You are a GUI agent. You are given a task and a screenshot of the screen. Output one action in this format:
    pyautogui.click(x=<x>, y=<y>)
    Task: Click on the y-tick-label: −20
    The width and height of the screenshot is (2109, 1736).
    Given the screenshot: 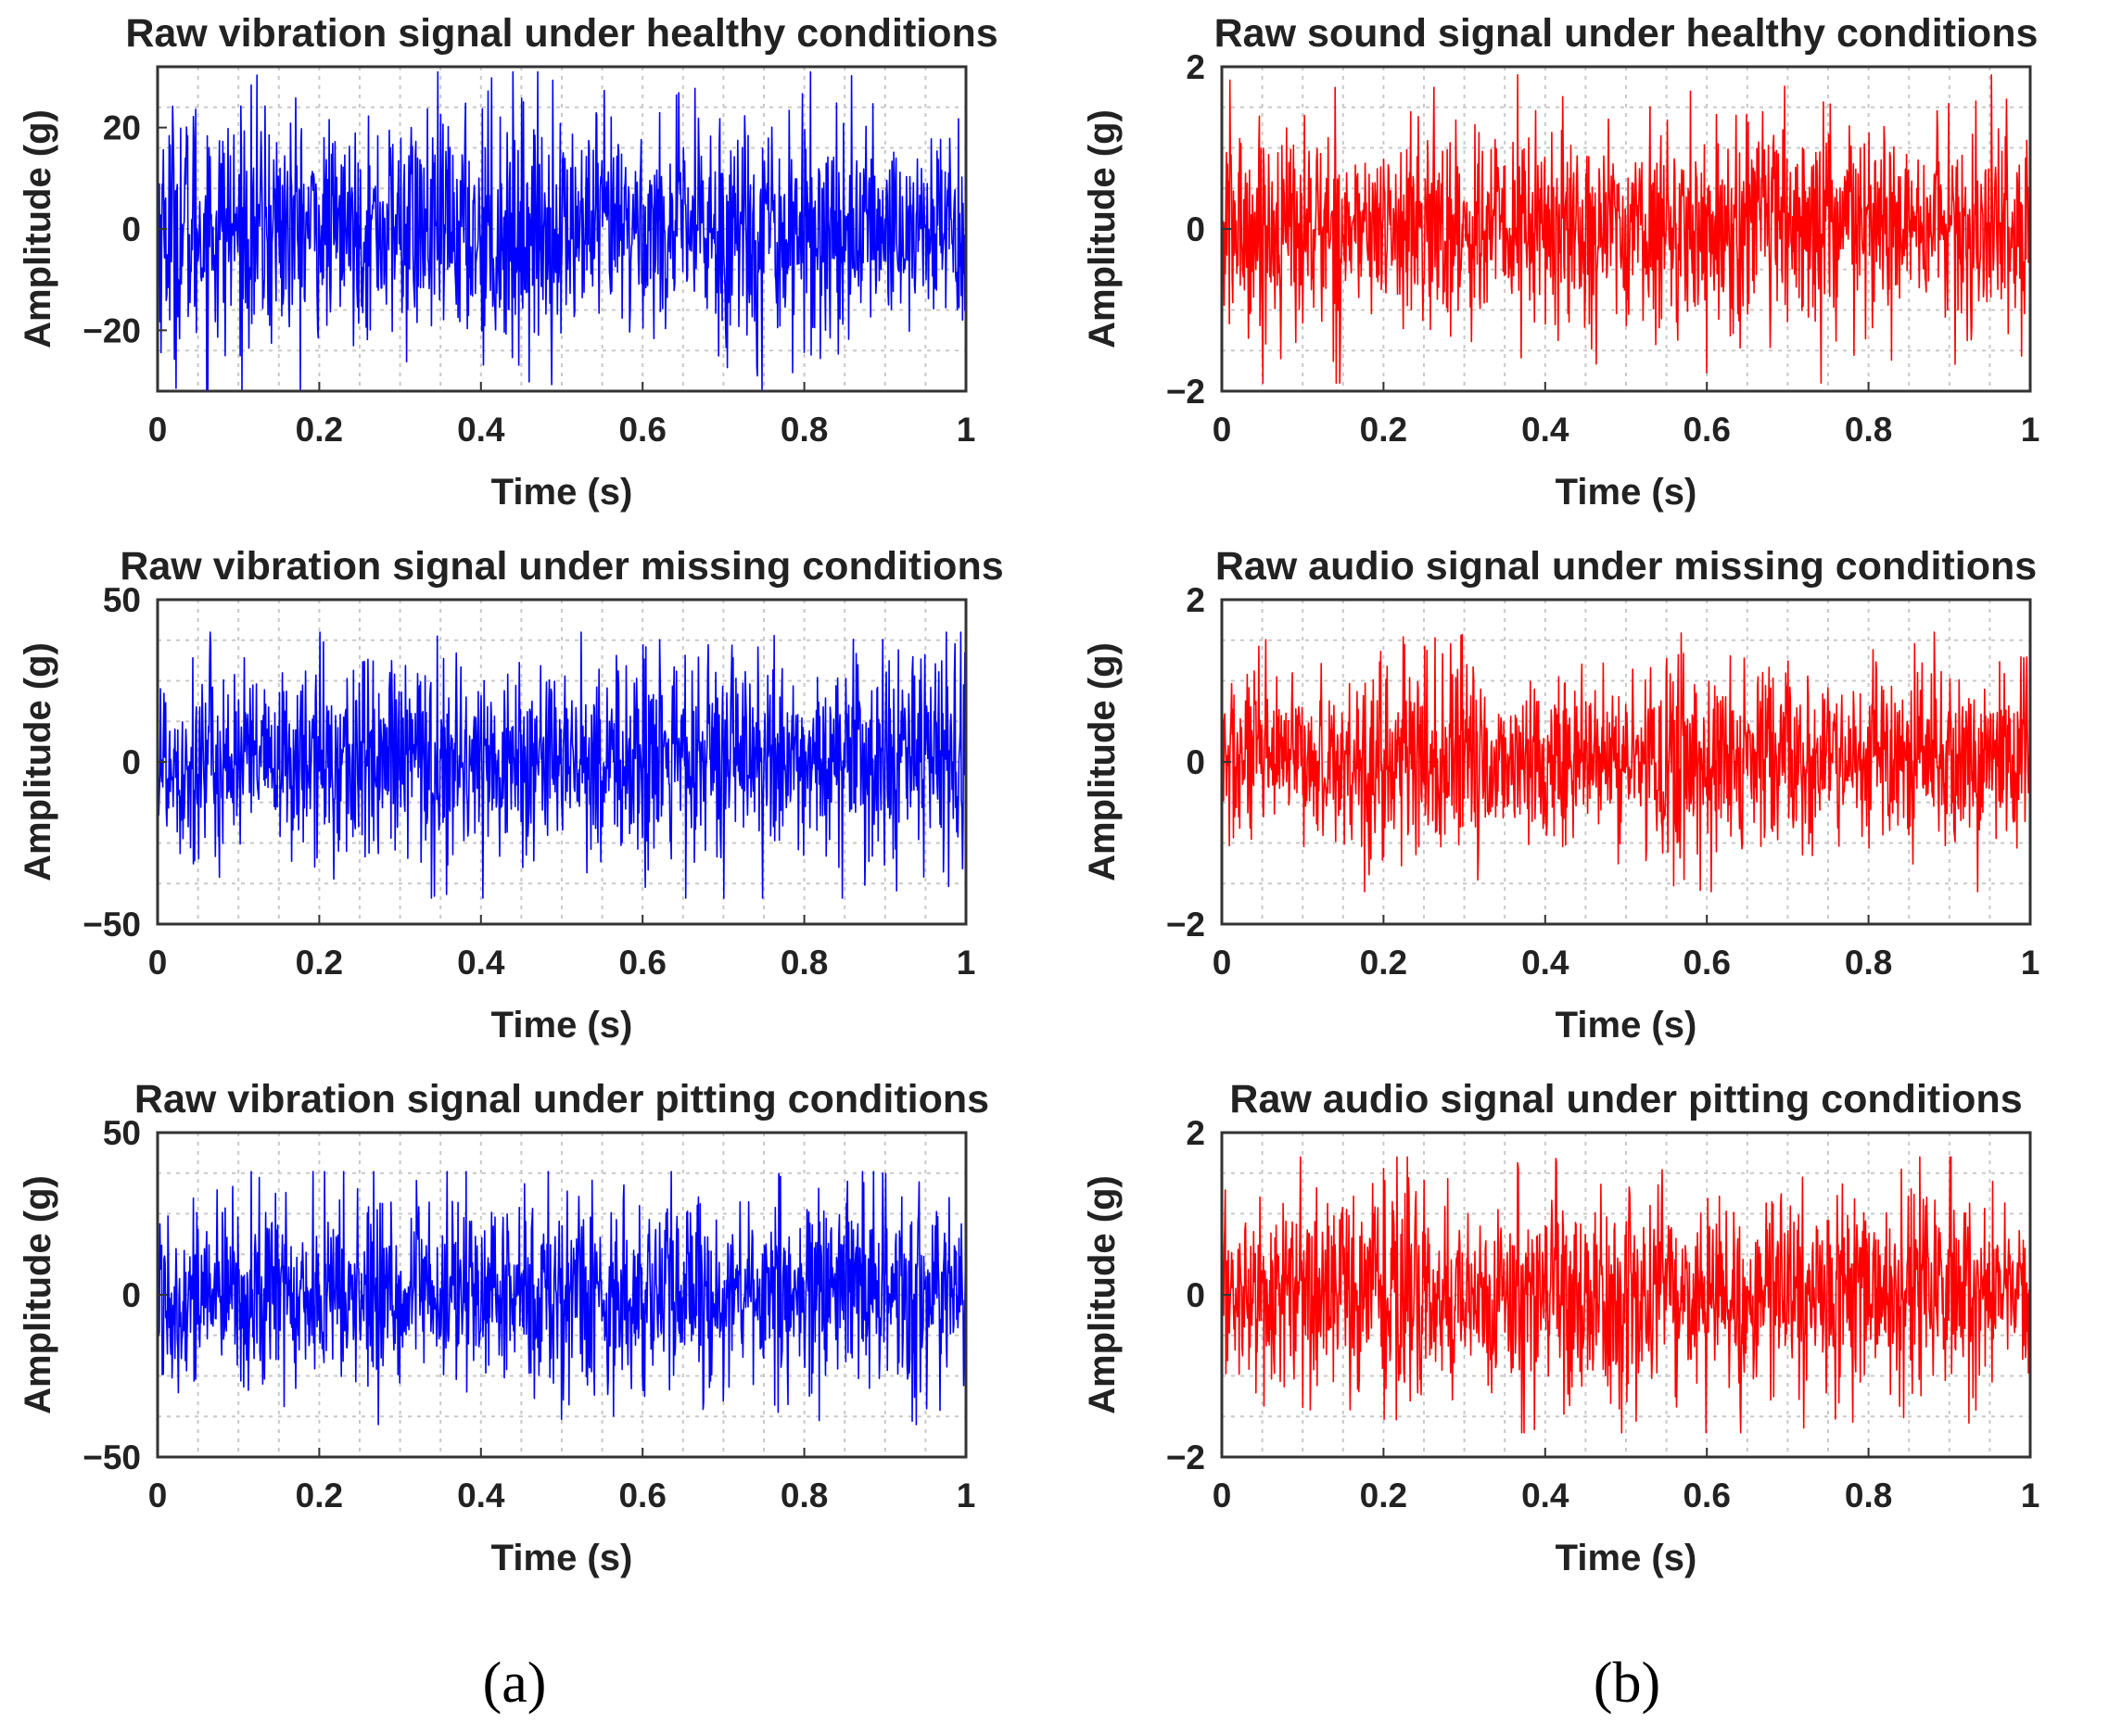 What is the action you would take?
    pyautogui.click(x=112, y=330)
    